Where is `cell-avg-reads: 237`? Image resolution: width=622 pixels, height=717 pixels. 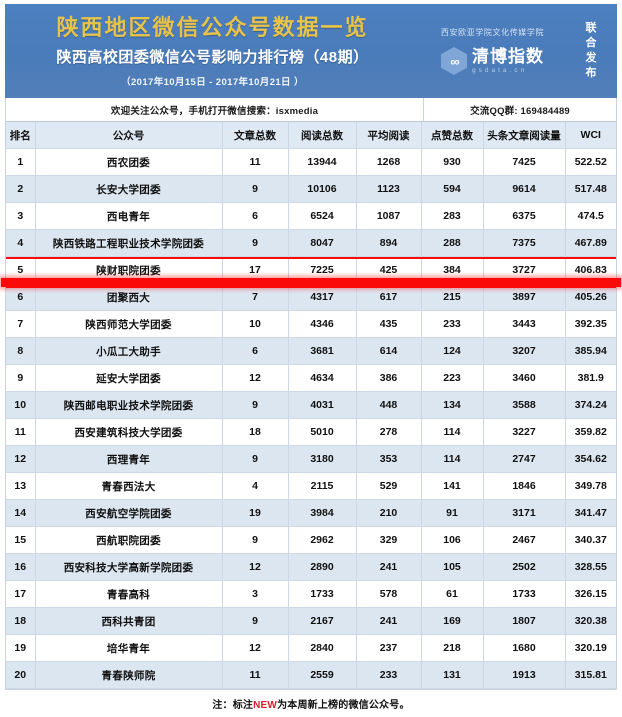 cell-avg-reads: 237 is located at coordinates (389, 648).